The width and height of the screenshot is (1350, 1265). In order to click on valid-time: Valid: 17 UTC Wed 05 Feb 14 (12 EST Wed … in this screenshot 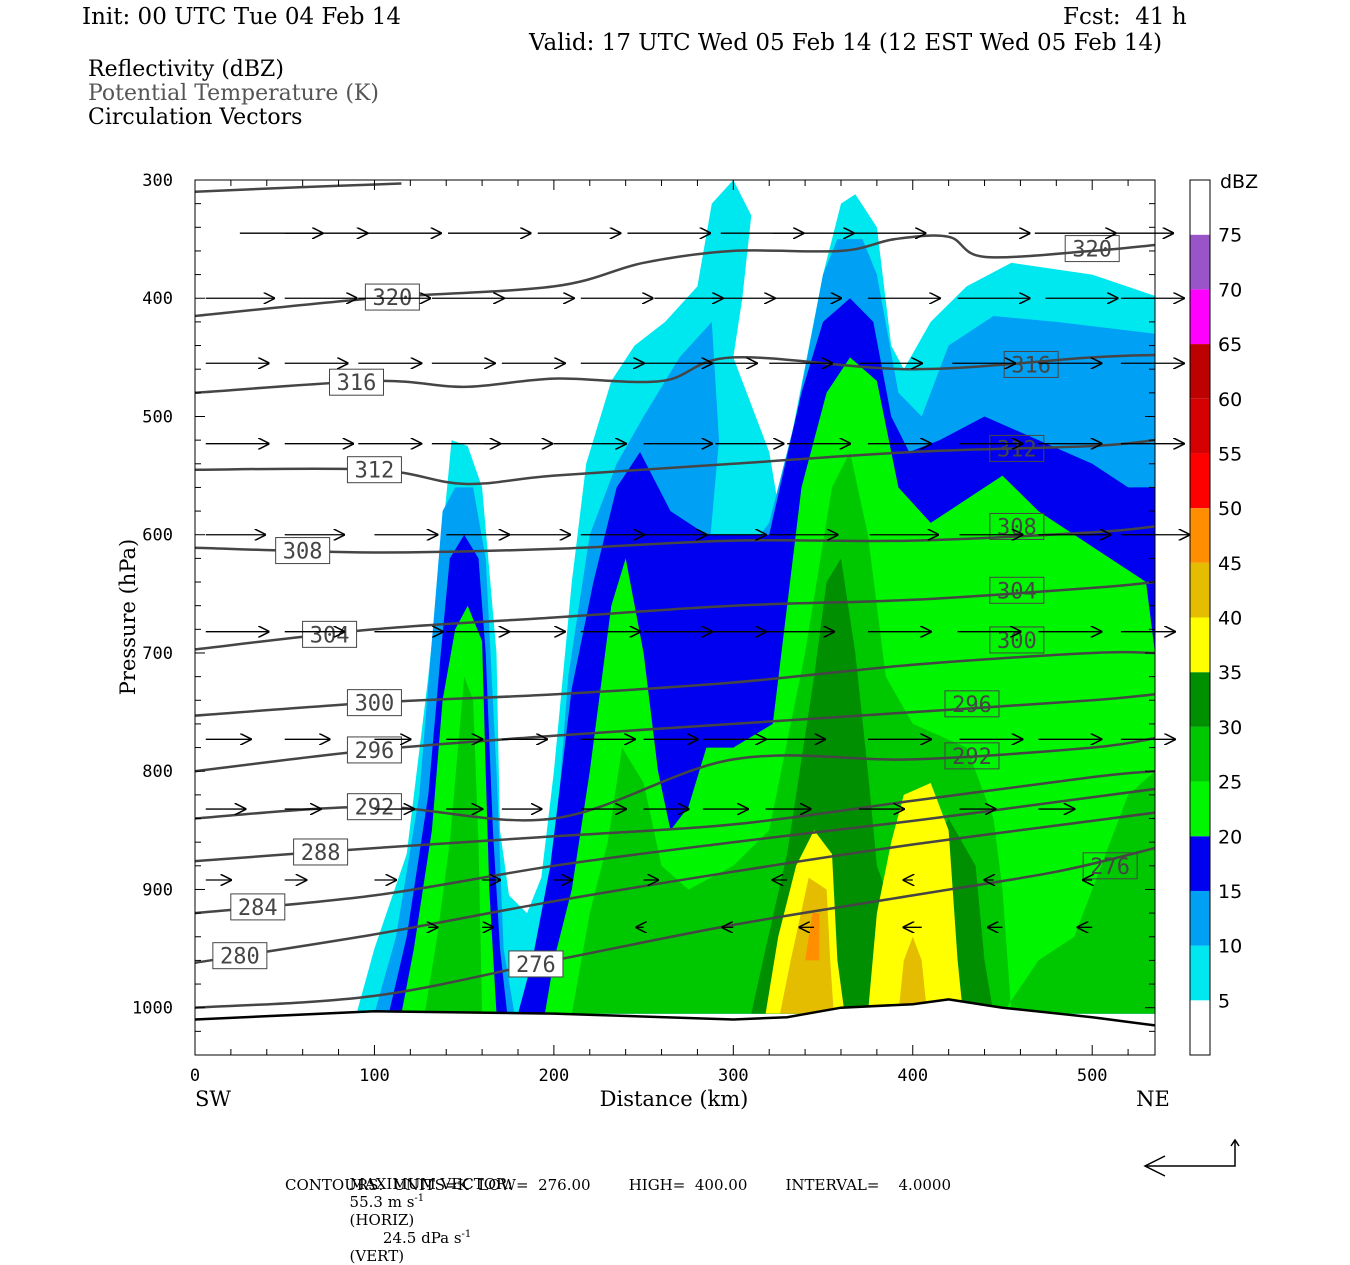, I will do `click(846, 43)`.